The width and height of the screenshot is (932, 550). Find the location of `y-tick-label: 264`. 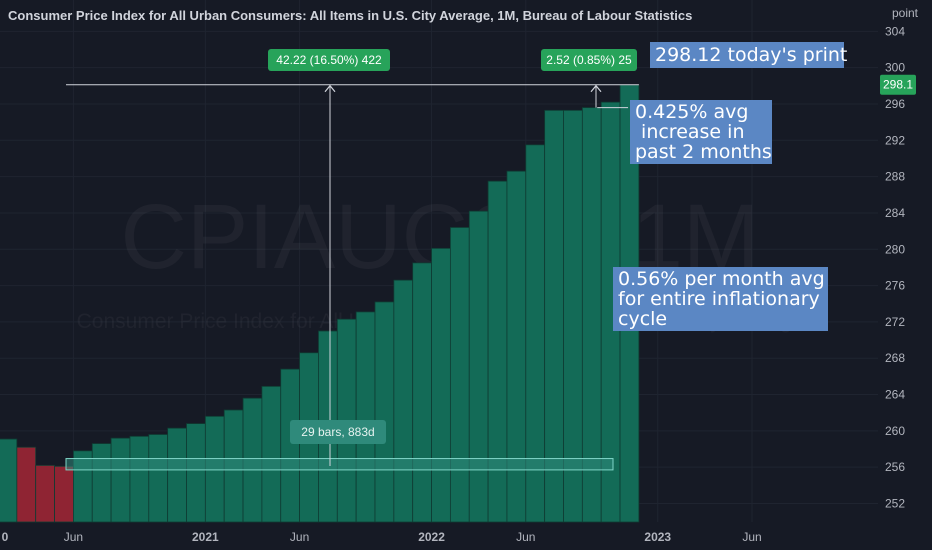

y-tick-label: 264 is located at coordinates (895, 395).